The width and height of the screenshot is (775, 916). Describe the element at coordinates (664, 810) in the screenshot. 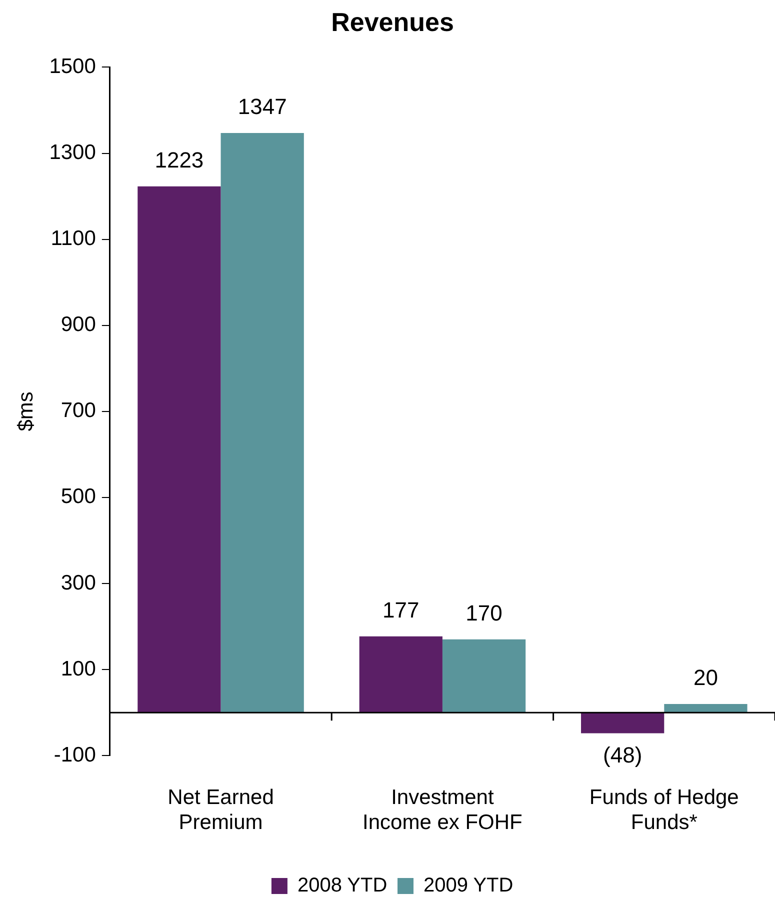

I see `x-tick-label: Funds of Hedge Funds*` at that location.